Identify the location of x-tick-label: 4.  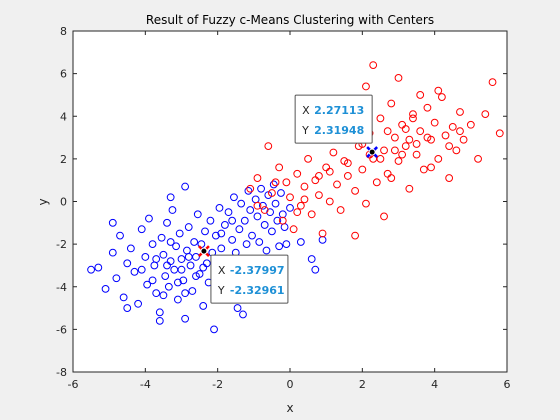
(434, 384).